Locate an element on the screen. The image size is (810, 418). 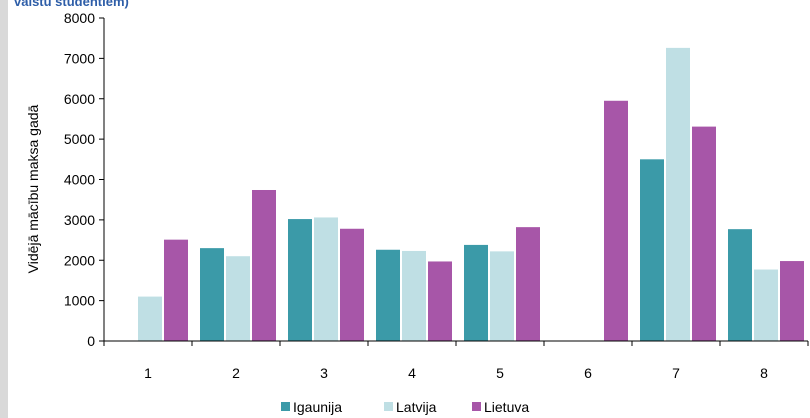
y-tick-label: 4000 is located at coordinates (79, 180).